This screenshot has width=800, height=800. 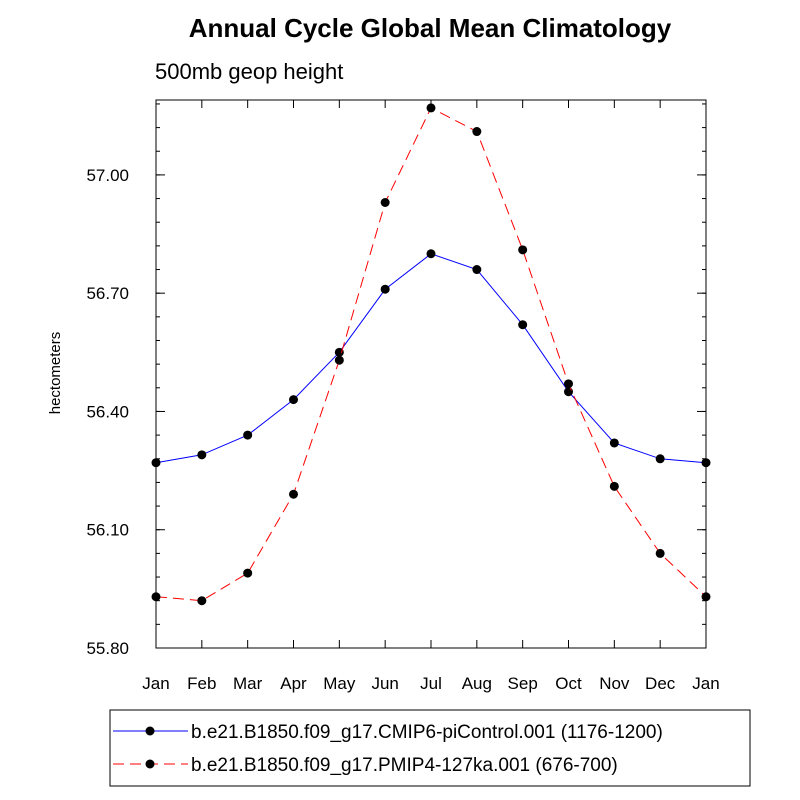 What do you see at coordinates (107, 175) in the screenshot?
I see `y-tick-label: 57.00` at bounding box center [107, 175].